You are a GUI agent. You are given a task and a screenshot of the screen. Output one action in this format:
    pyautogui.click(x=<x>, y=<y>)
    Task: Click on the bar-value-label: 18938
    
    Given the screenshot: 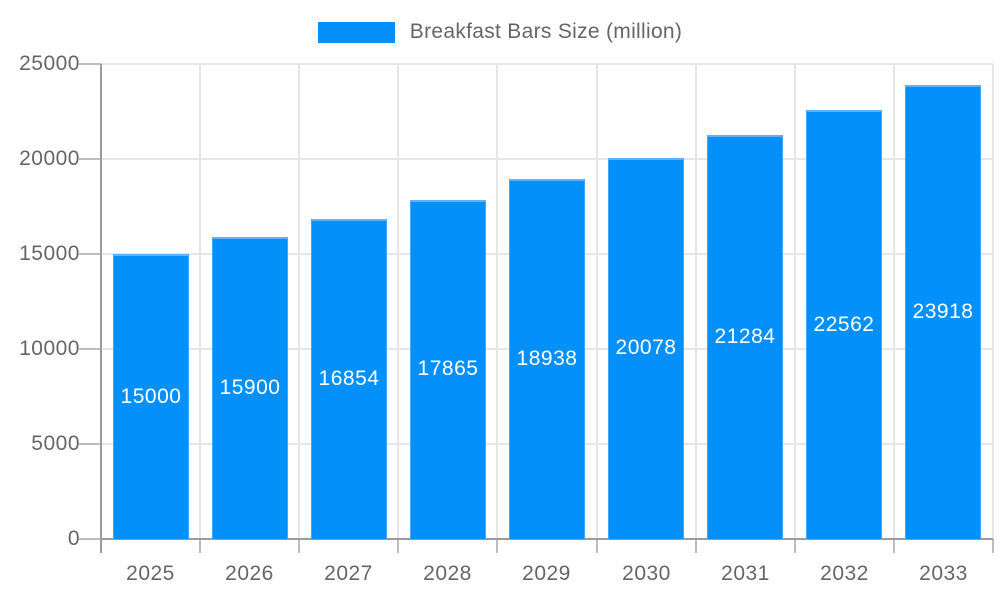 What is the action you would take?
    pyautogui.click(x=547, y=358)
    